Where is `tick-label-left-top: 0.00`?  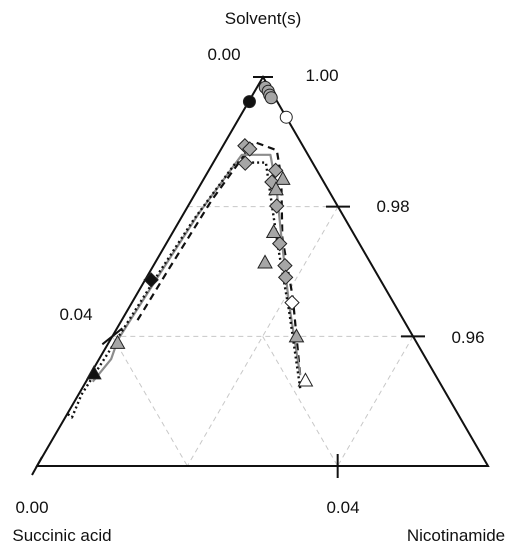 tick-label-left-top: 0.00 is located at coordinates (223, 54).